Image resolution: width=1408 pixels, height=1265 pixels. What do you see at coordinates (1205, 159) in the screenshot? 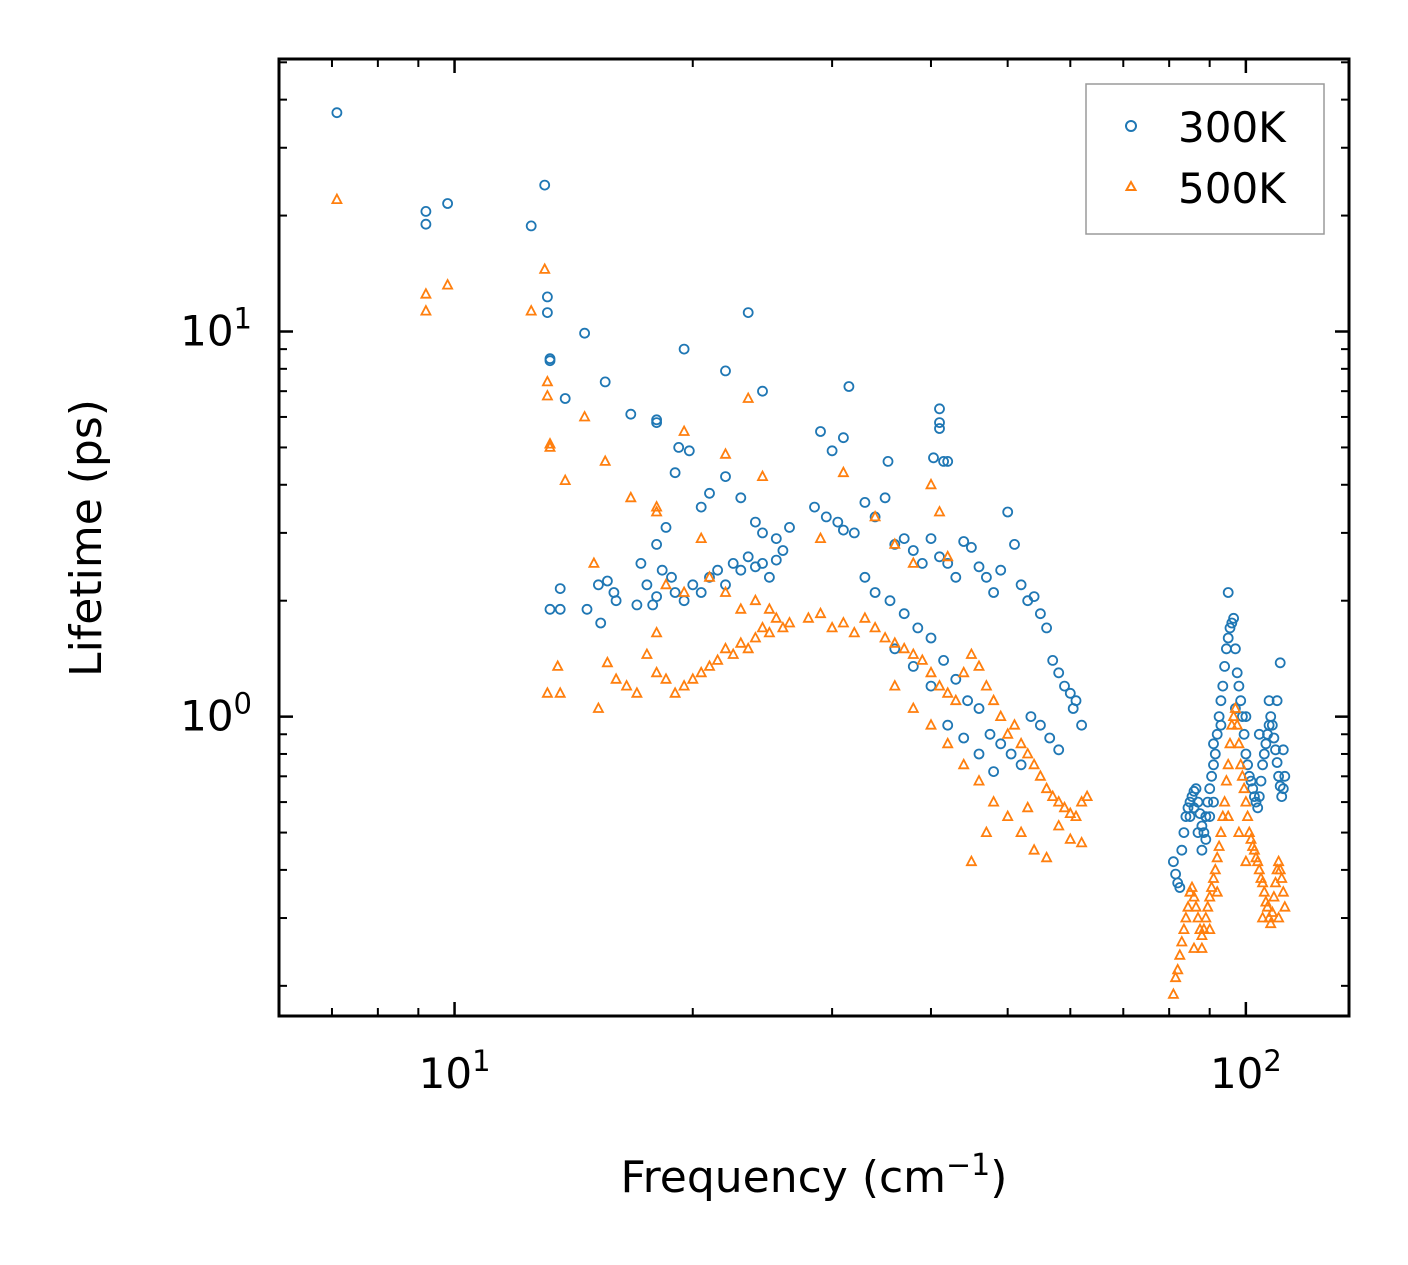
I see `legend: 300K 500K` at bounding box center [1205, 159].